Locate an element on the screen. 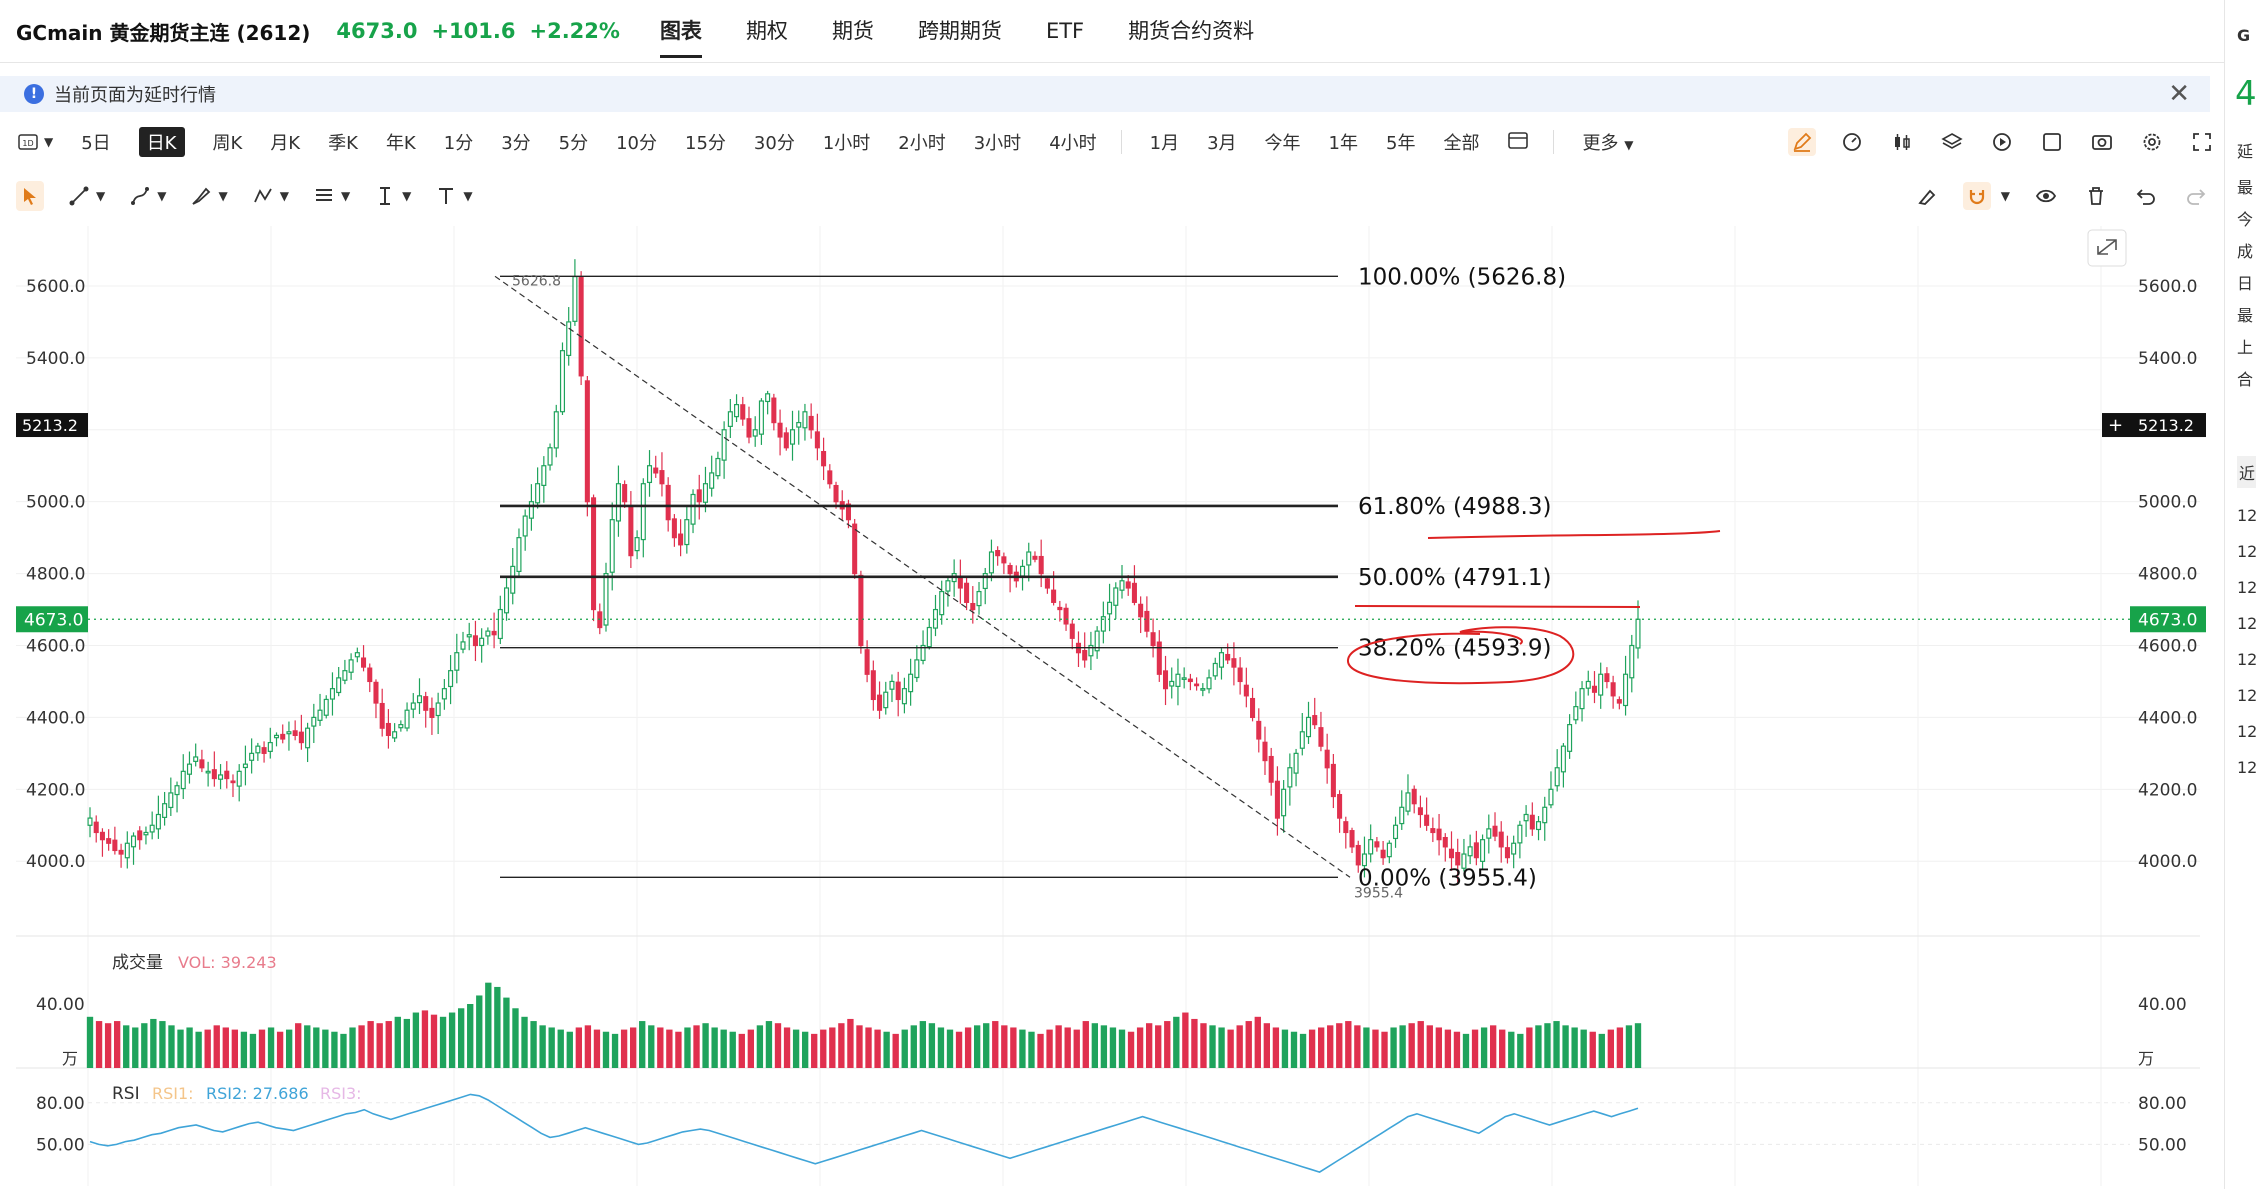 The height and width of the screenshot is (1189, 2256). fib-tool: ▼ is located at coordinates (147, 196).